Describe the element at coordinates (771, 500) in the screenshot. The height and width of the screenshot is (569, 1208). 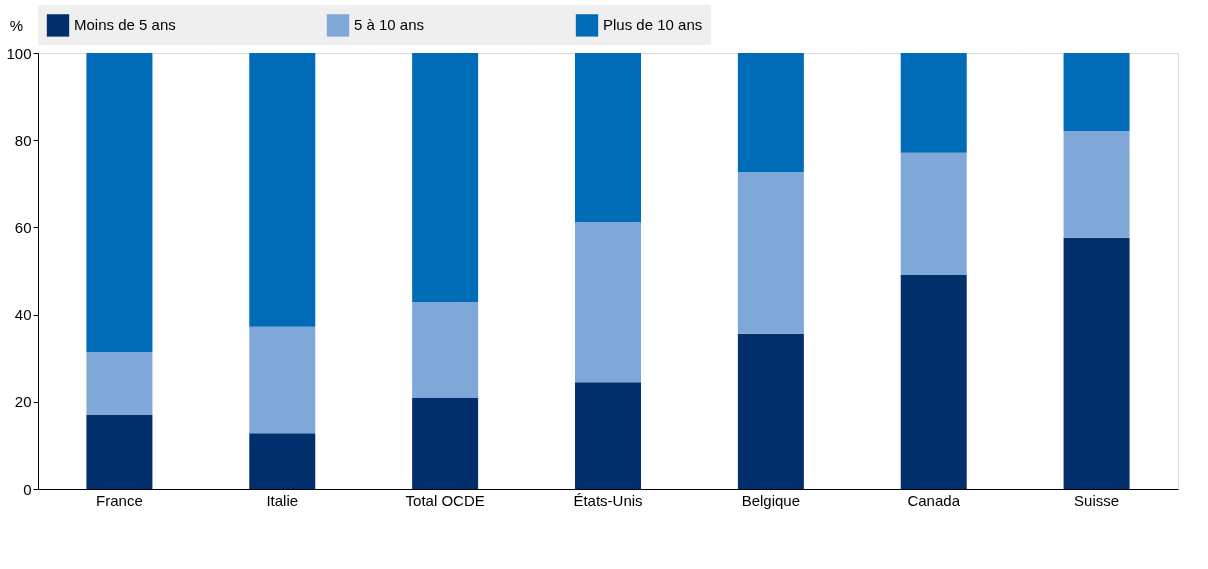
I see `x-tick-label: Belgique` at that location.